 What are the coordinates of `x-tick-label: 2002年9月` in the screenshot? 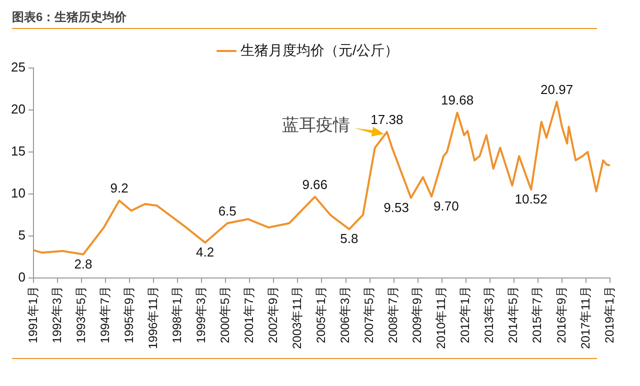 It's located at (273, 315).